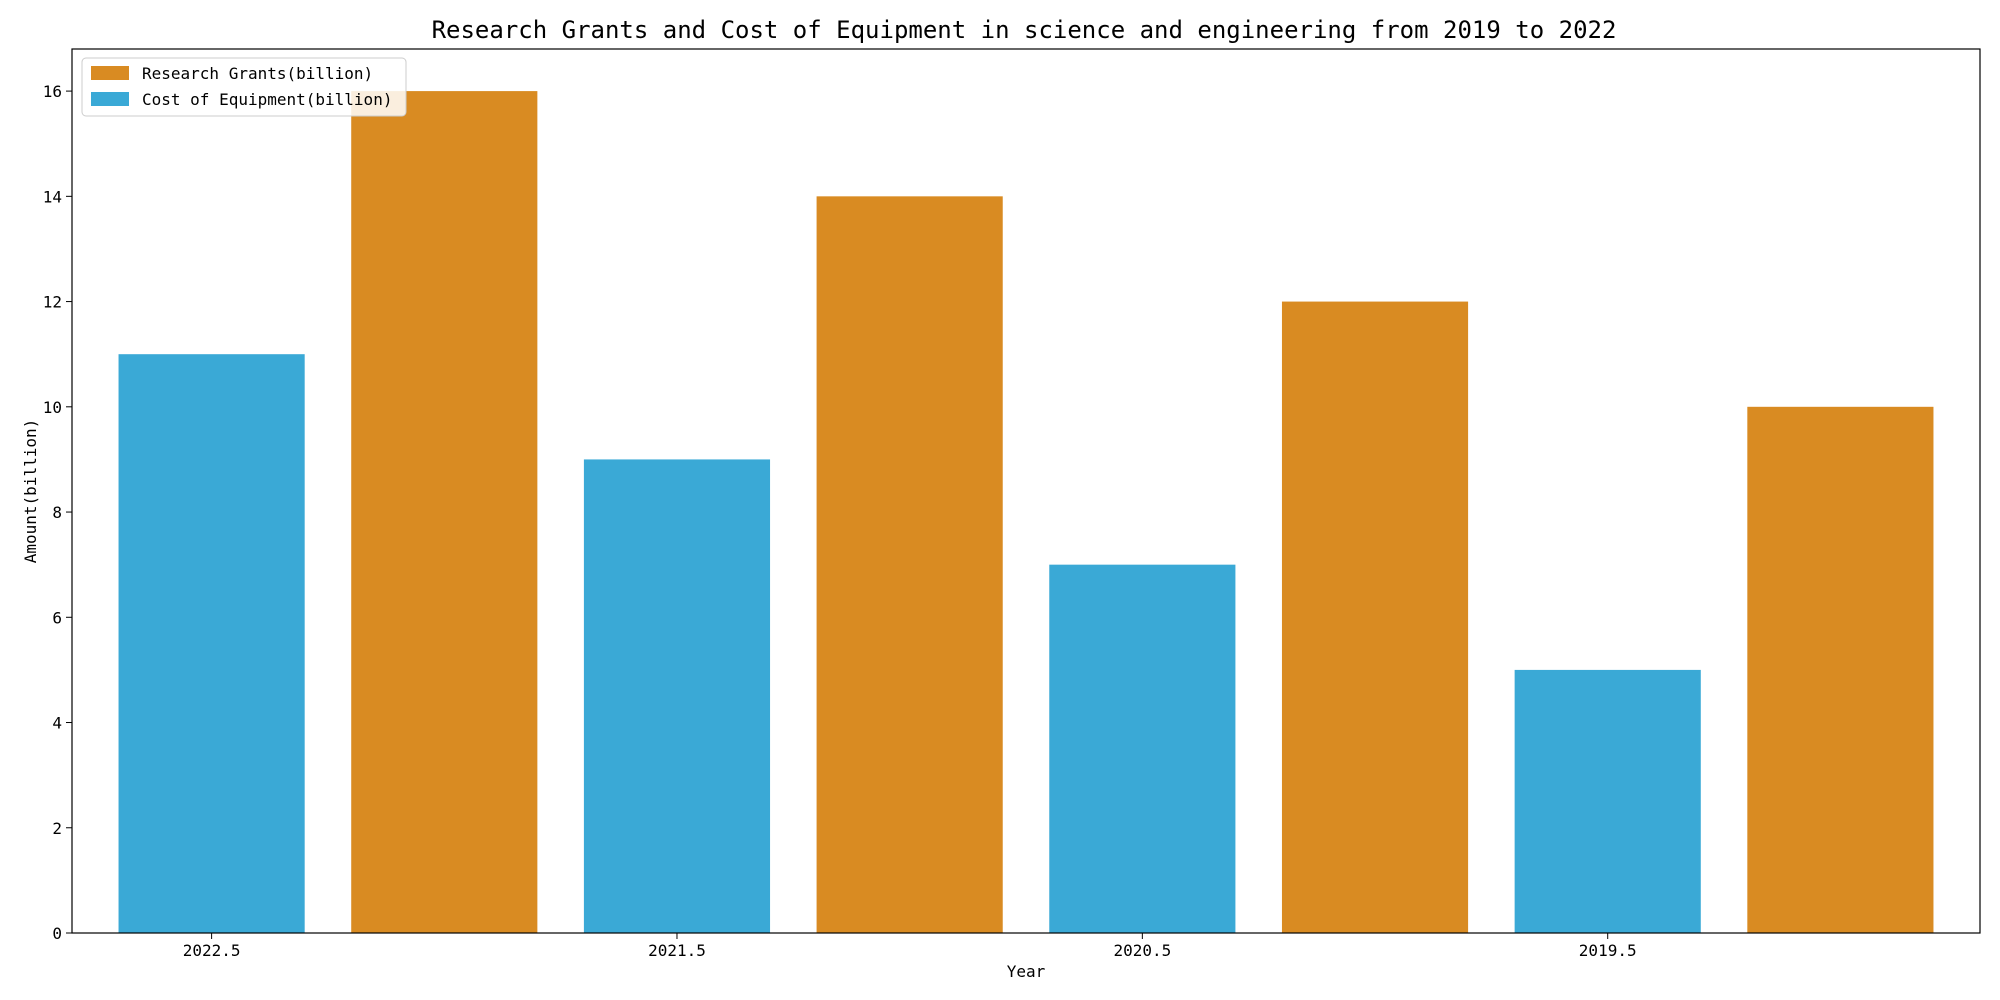 The height and width of the screenshot is (1000, 2000). I want to click on x-tick-label-3: 2019.5, so click(1608, 950).